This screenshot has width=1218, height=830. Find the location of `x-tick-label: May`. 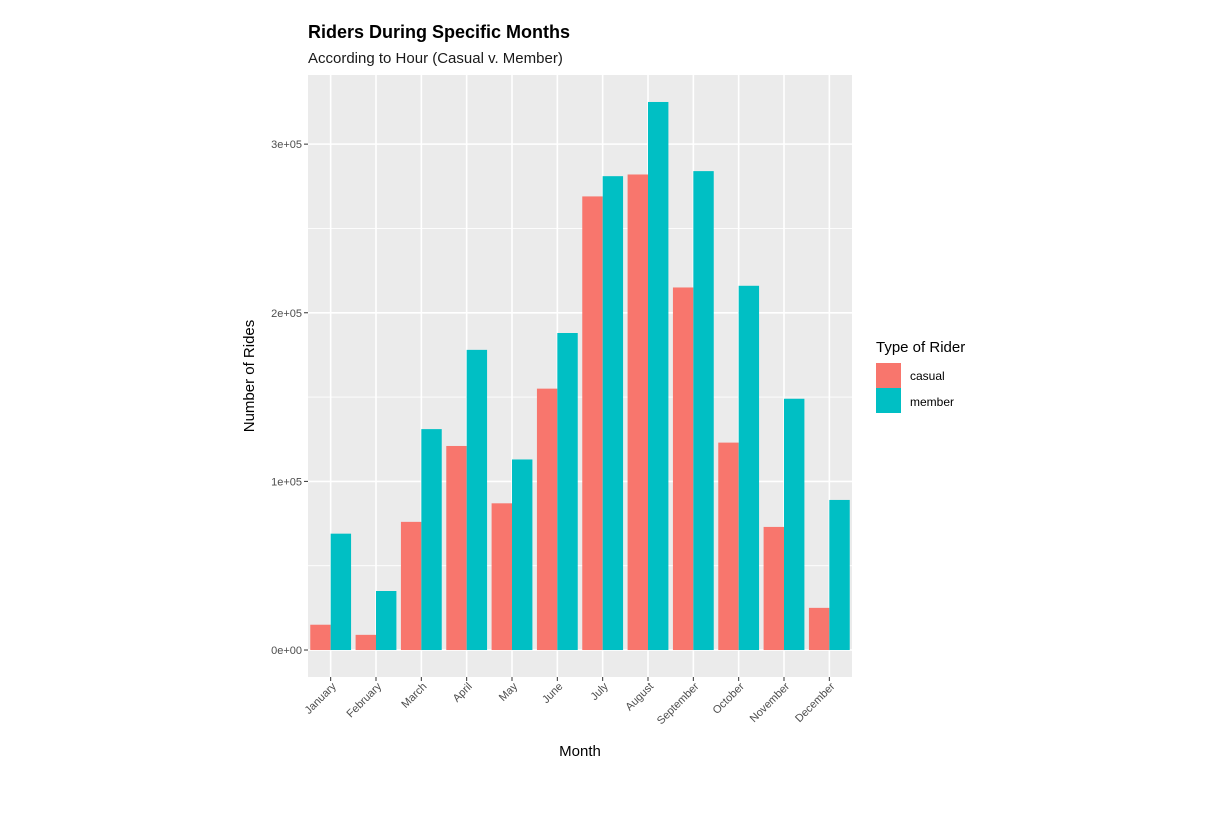

x-tick-label: May is located at coordinates (509, 692).